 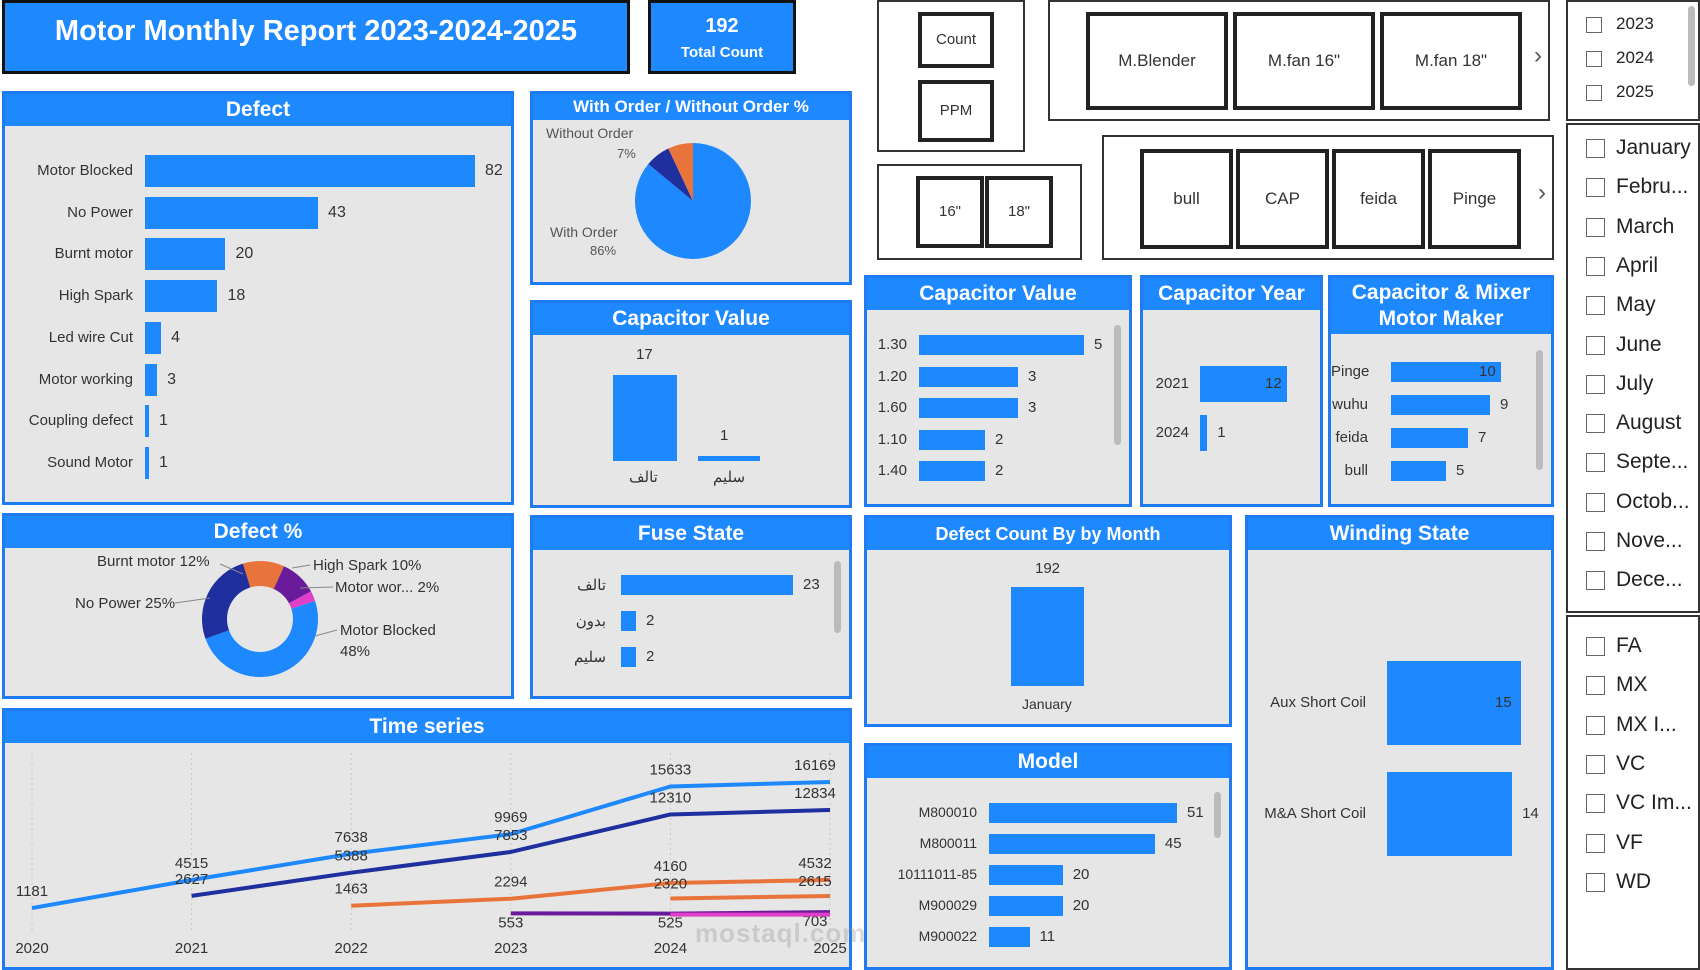 I want to click on defect-pct-title: Defect %, so click(x=258, y=532).